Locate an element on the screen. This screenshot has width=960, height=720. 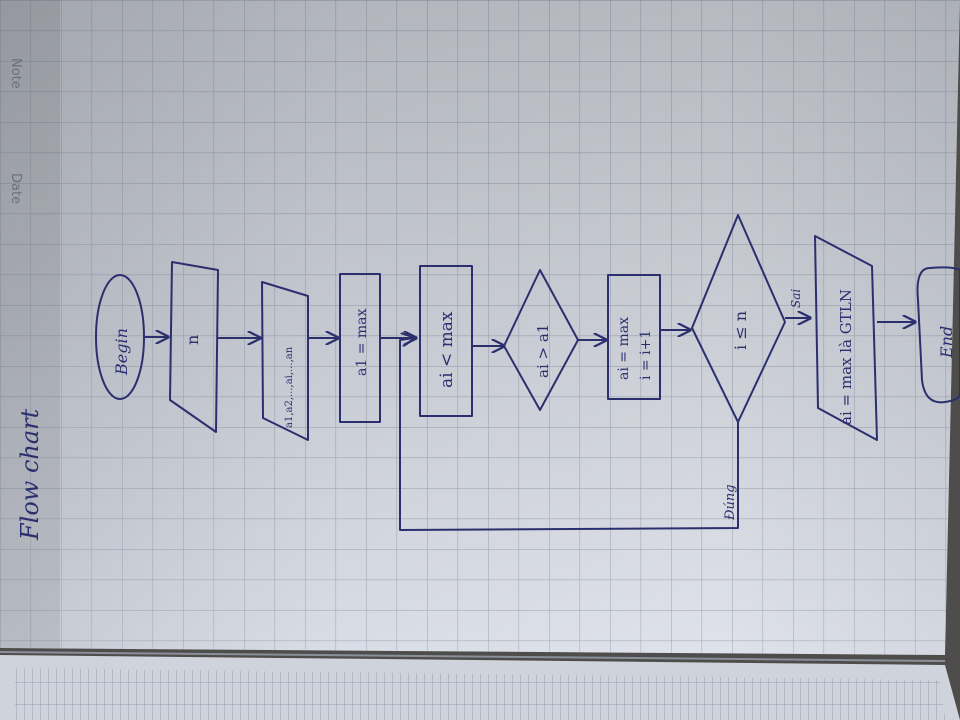
input-array-node: a1,a2,...,ai,...,an is located at coordinates (285, 361).